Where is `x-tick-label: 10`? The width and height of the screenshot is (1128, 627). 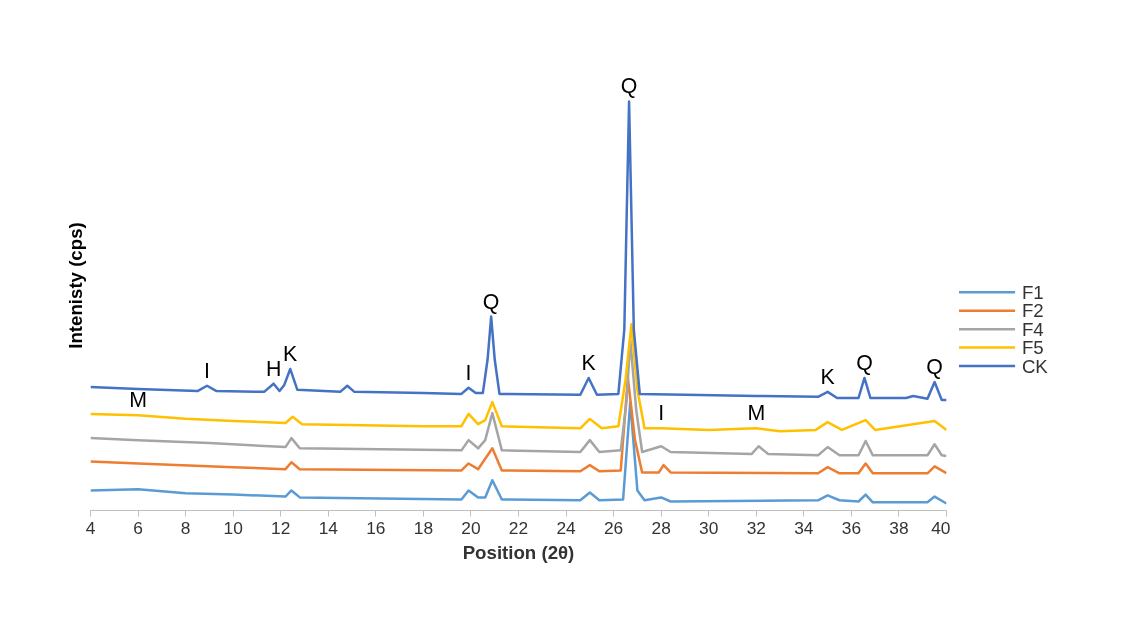
x-tick-label: 10 is located at coordinates (233, 527).